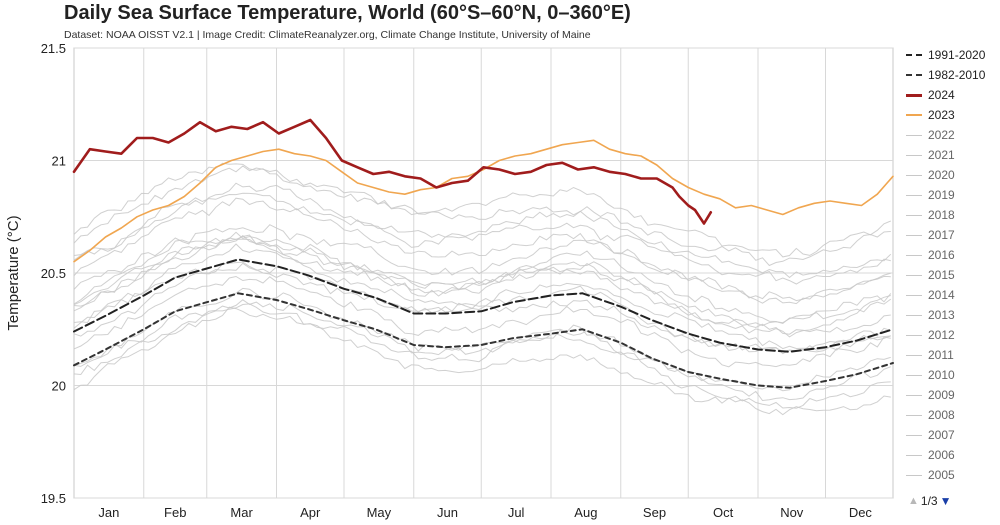 This screenshot has height=525, width=1000. I want to click on legend-item-2015: 2015, so click(930, 275).